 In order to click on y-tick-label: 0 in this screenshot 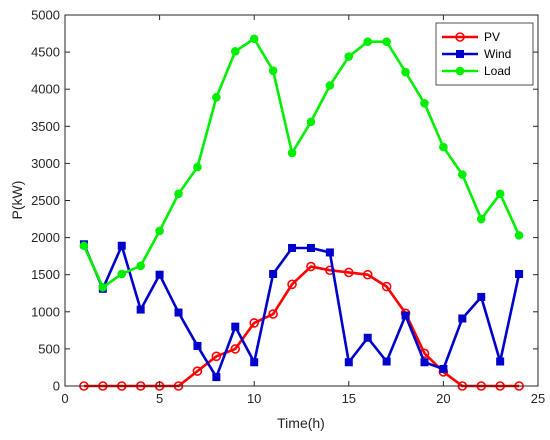, I will do `click(56, 386)`.